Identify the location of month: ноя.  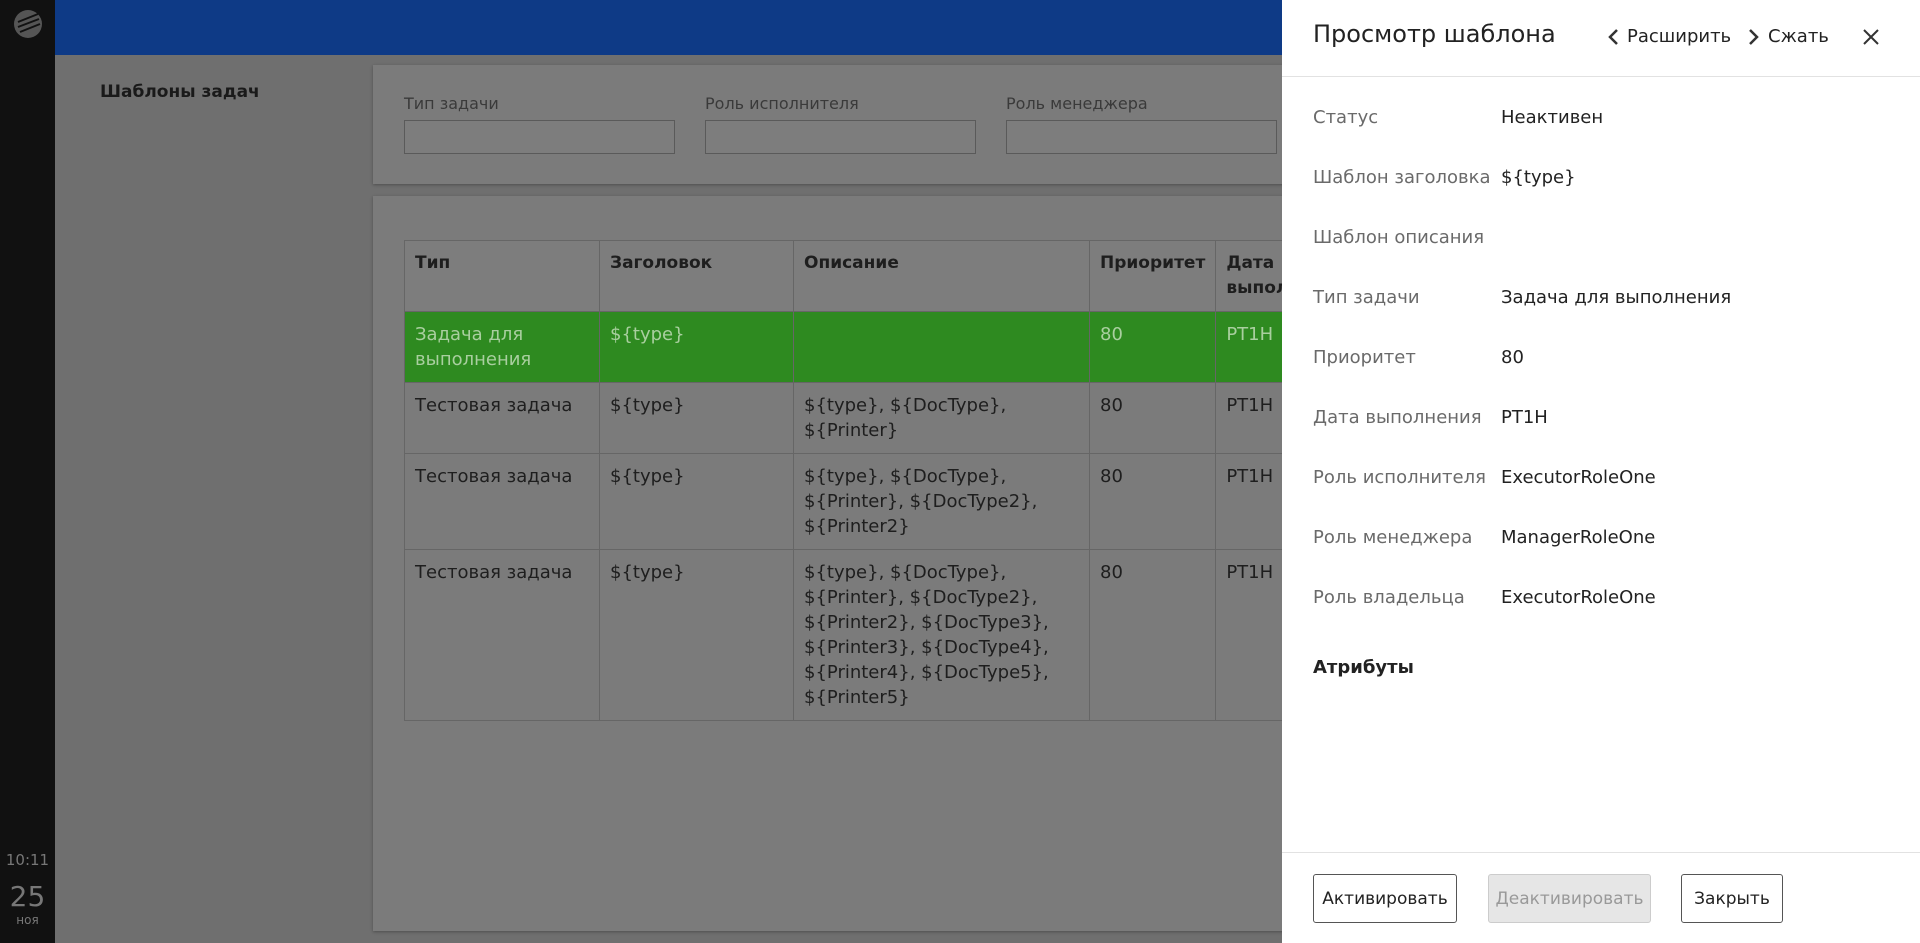
(27, 920).